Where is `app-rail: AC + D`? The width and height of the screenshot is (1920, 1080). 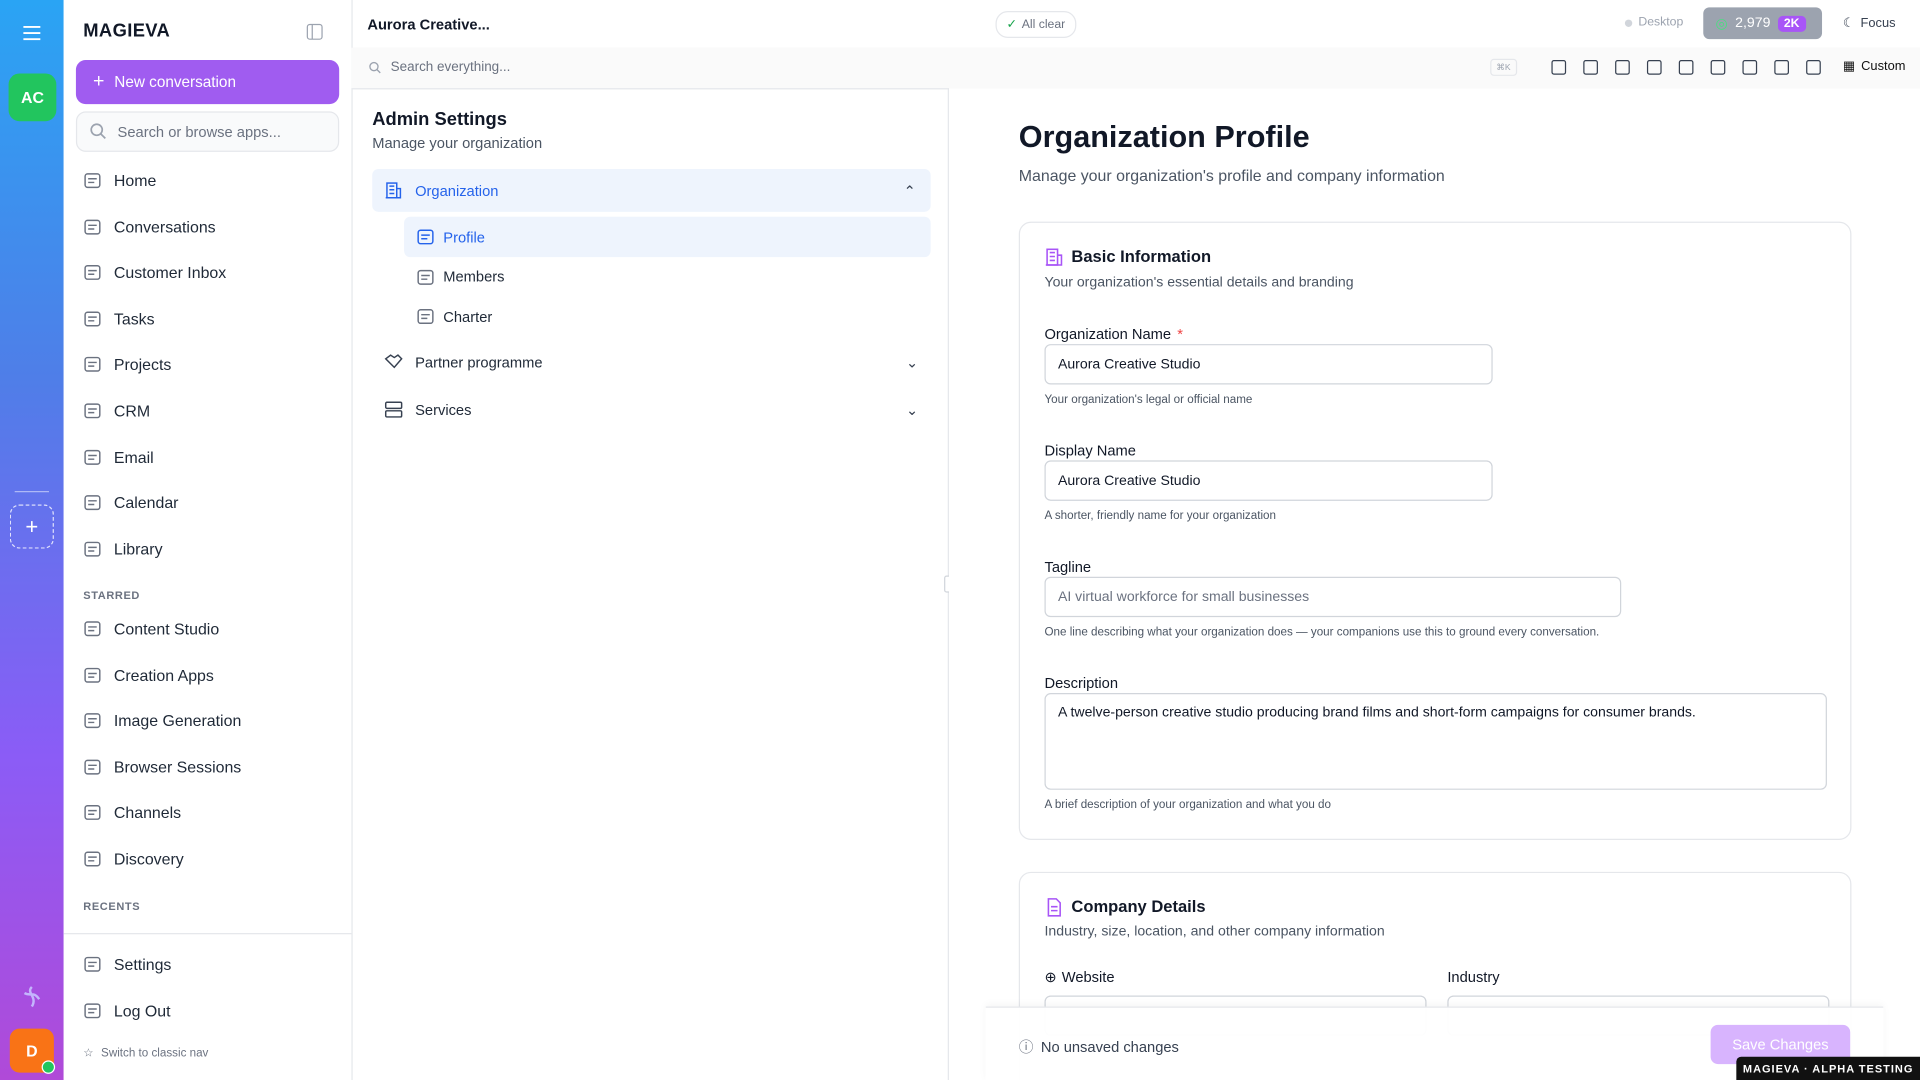 app-rail: AC + D is located at coordinates (32, 540).